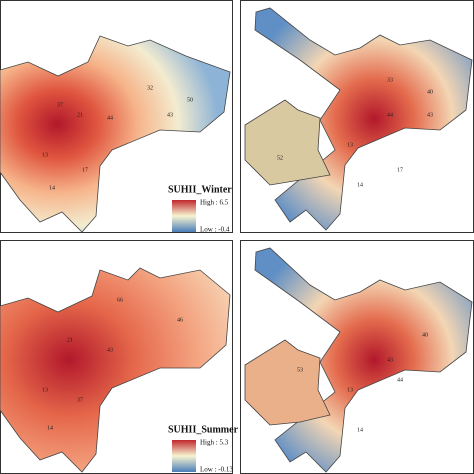 This screenshot has width=474, height=474. Describe the element at coordinates (203, 429) in the screenshot. I see `legend-title: SUHII_Summer` at that location.